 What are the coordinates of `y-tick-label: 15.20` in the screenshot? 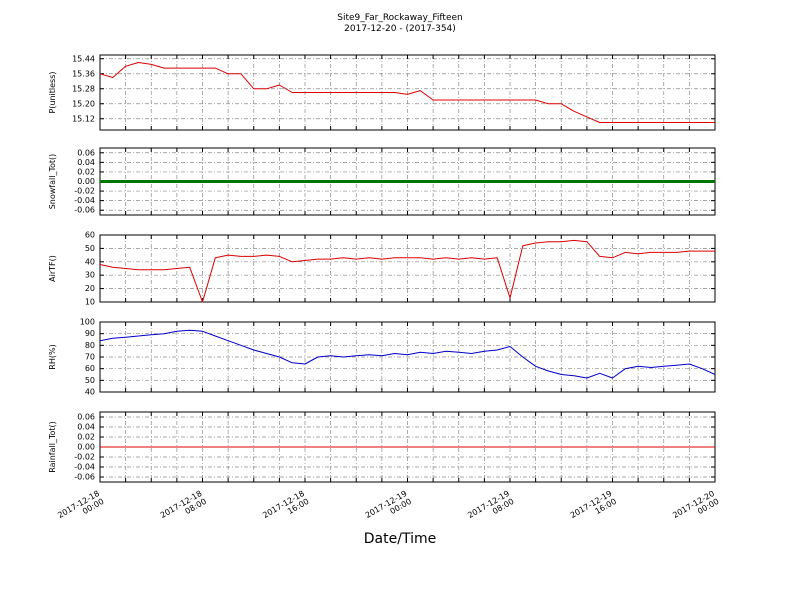 It's located at (83, 103).